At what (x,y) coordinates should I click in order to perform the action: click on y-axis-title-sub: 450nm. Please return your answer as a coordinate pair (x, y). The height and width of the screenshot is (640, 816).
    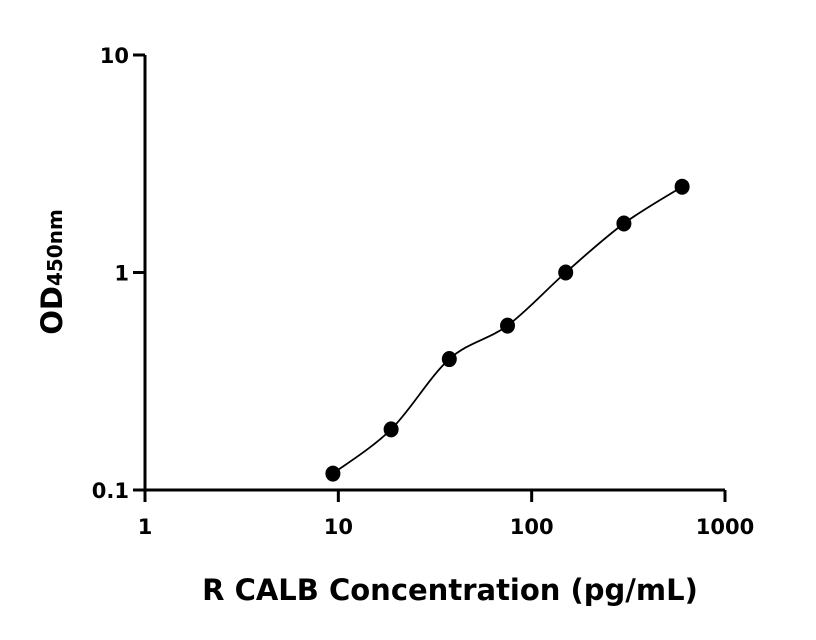
    Looking at the image, I should click on (55, 247).